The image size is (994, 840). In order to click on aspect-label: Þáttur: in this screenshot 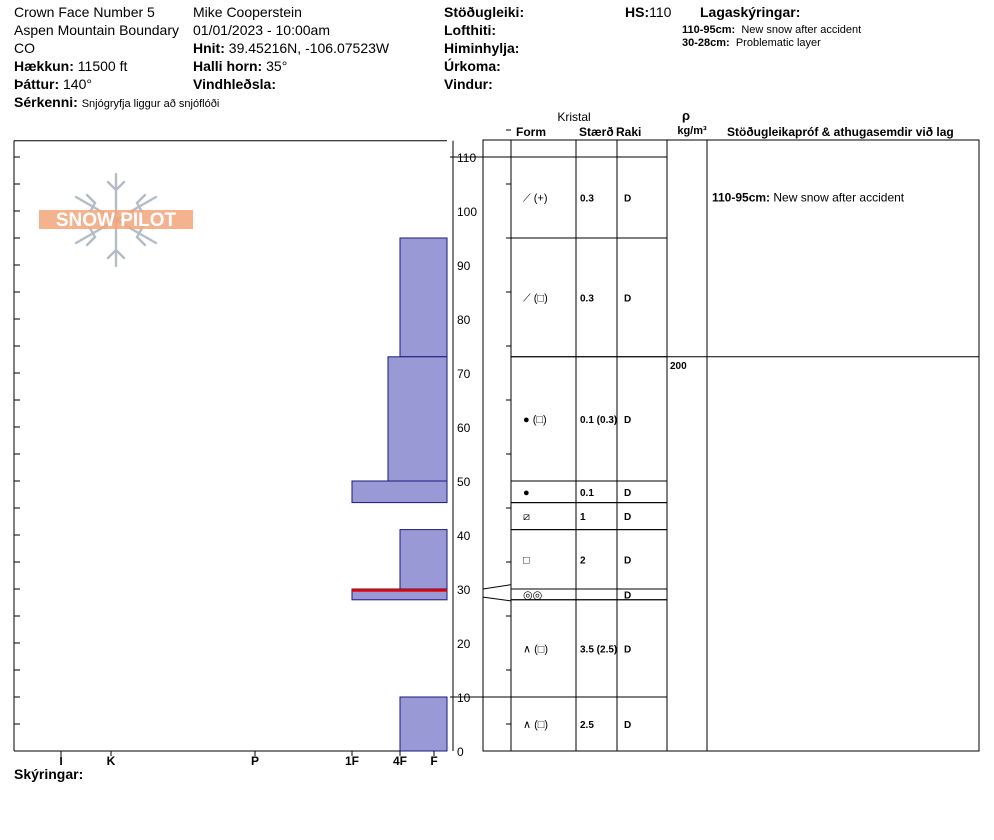, I will do `click(37, 84)`.